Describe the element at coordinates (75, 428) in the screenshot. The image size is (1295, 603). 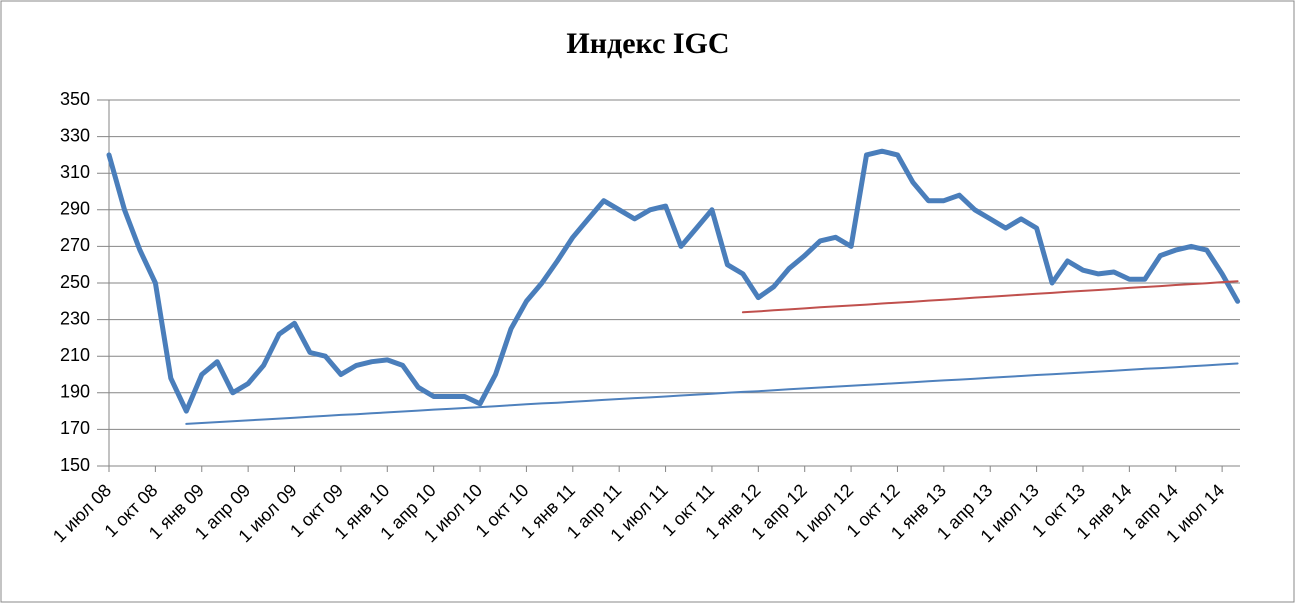
I see `y-tick-label: 170` at that location.